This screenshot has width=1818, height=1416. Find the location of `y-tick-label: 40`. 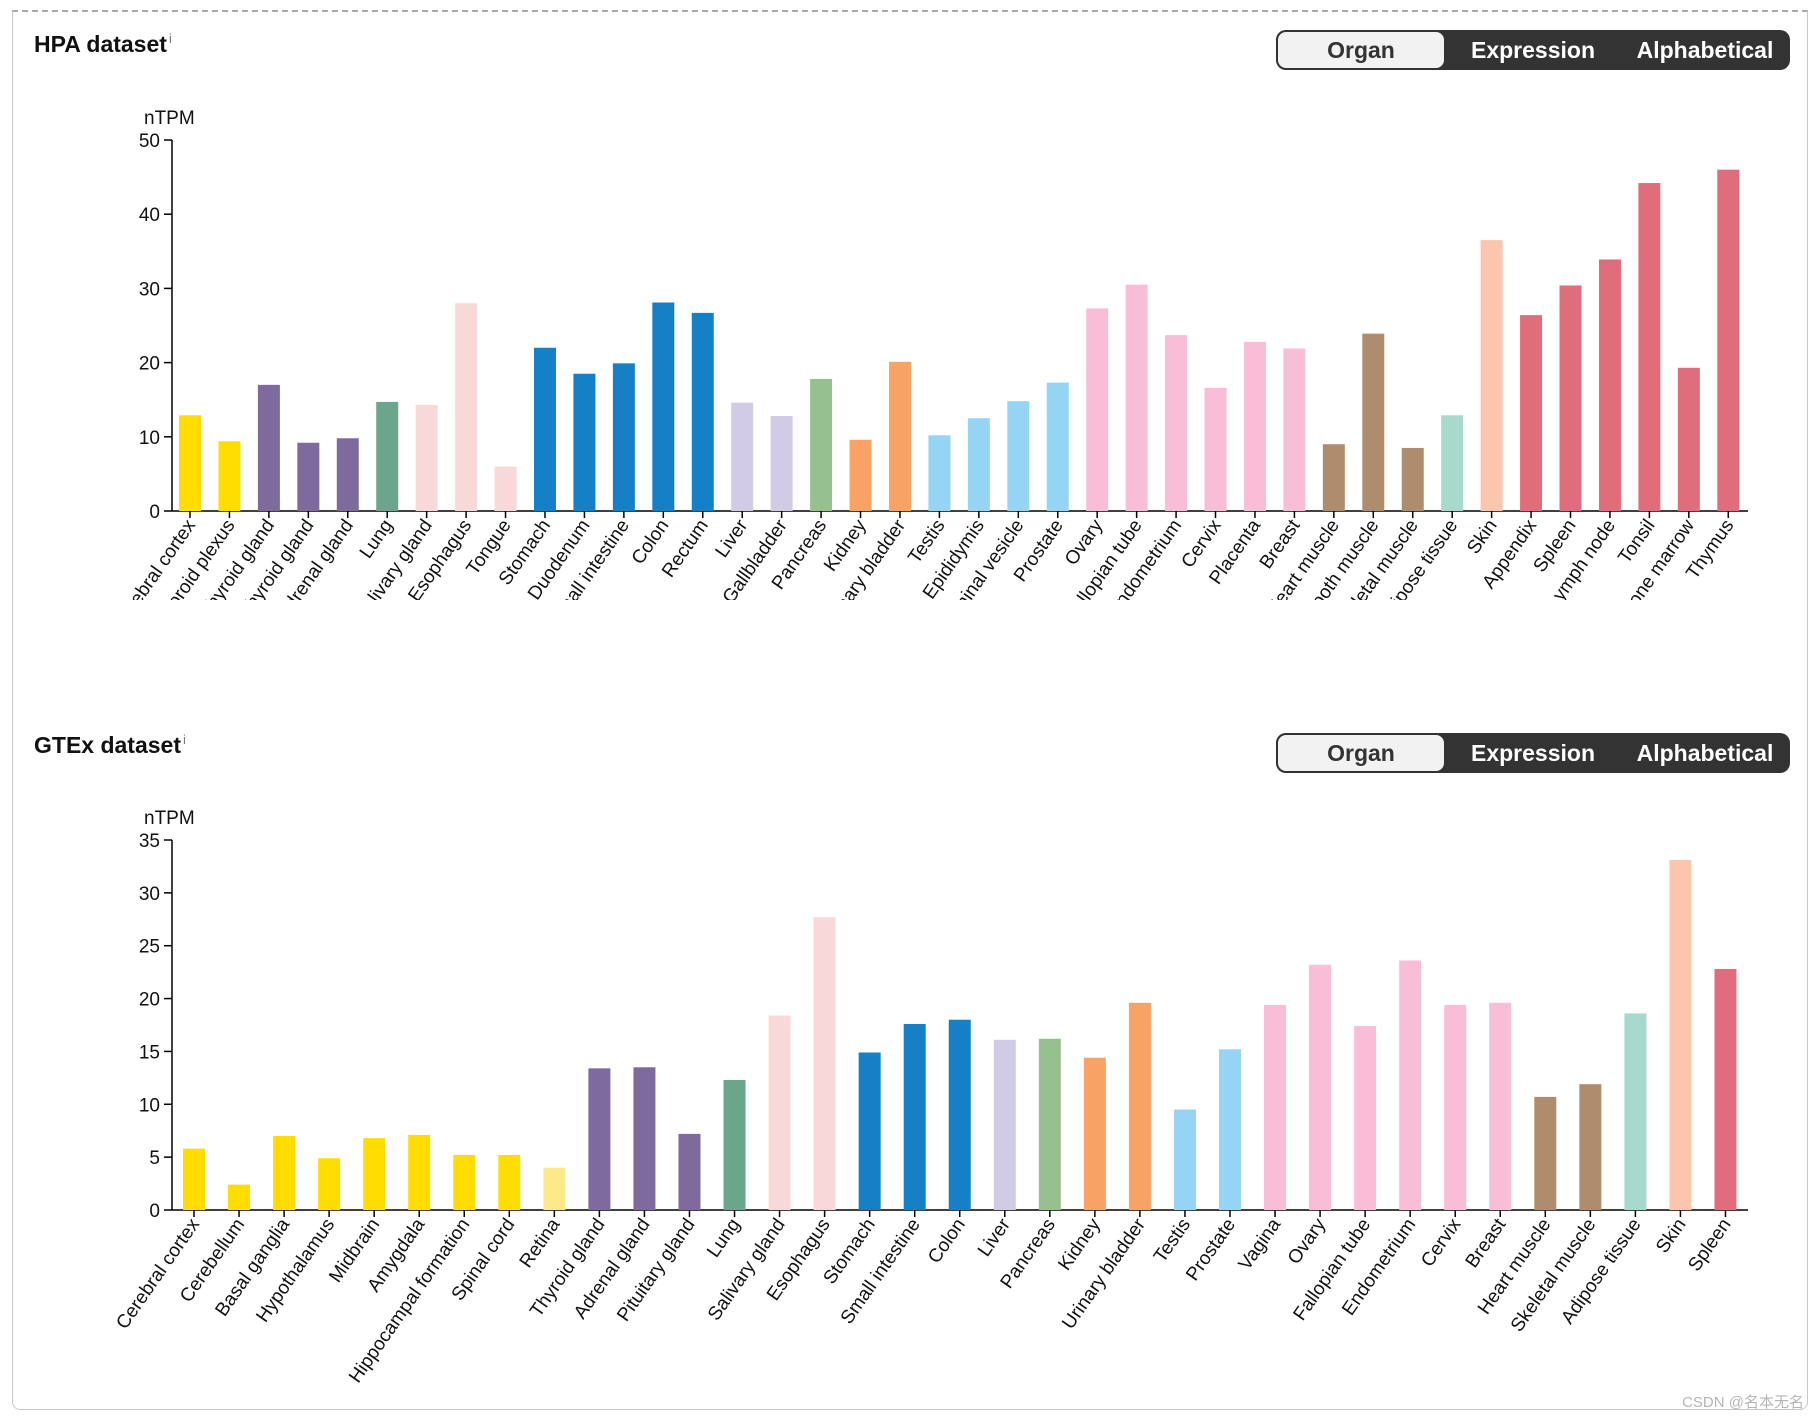

y-tick-label: 40 is located at coordinates (149, 215).